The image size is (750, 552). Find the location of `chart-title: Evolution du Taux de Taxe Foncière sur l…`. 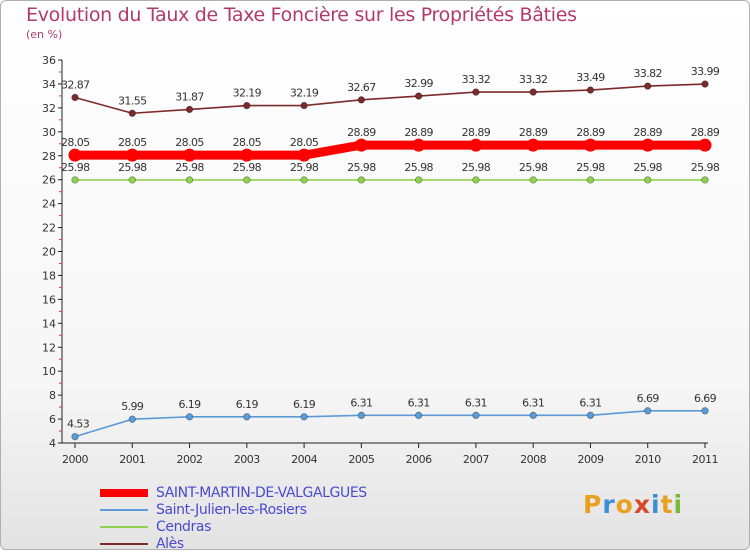

chart-title: Evolution du Taux de Taxe Foncière sur l… is located at coordinates (301, 15).